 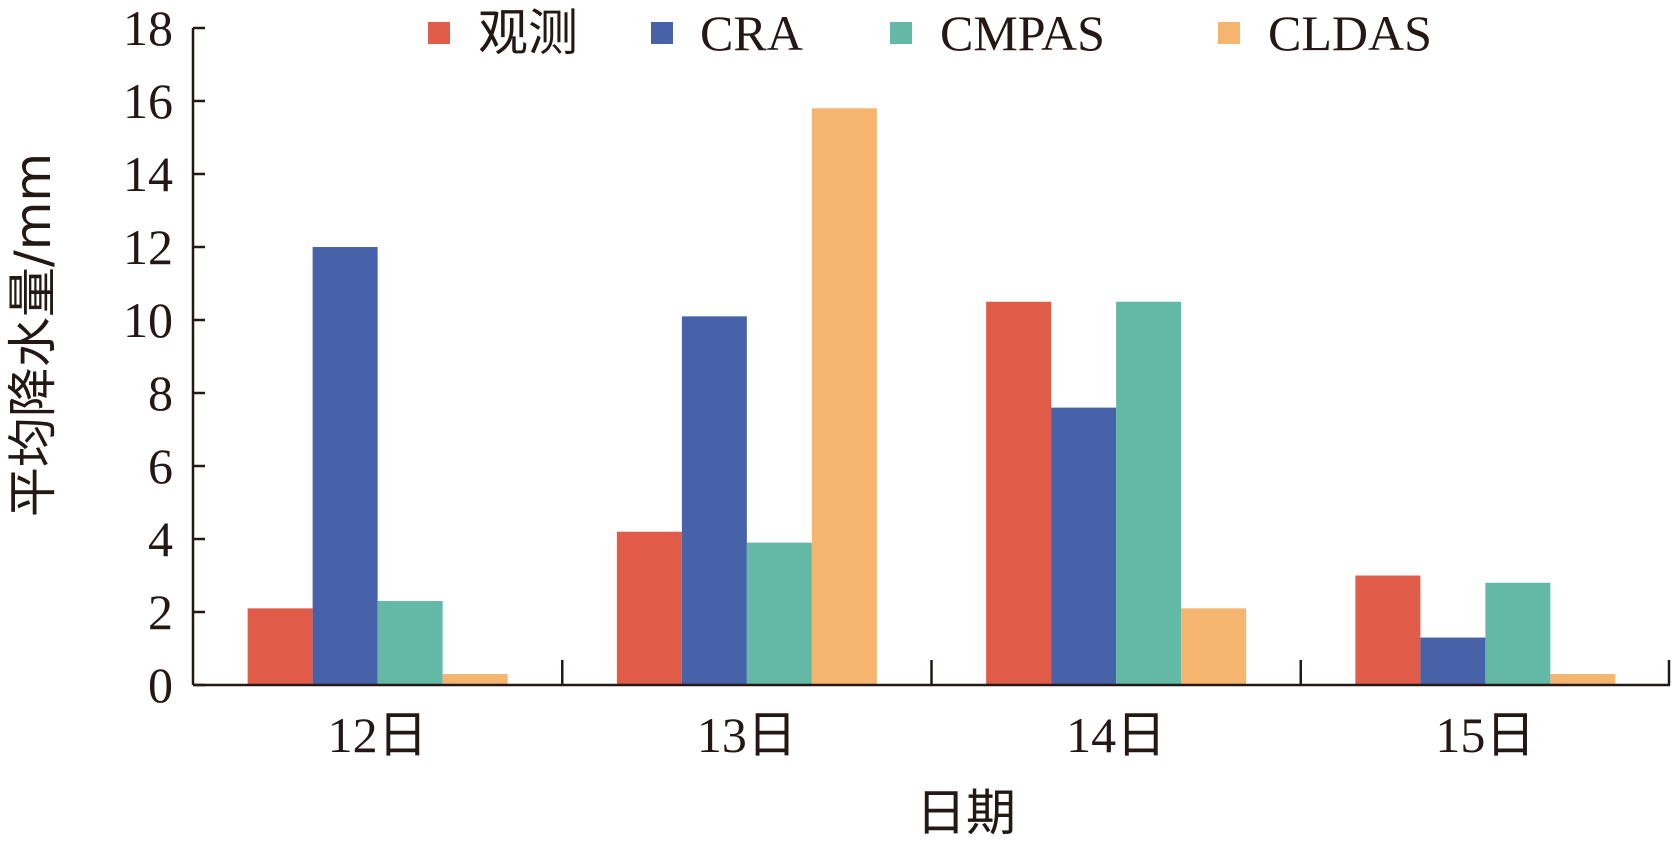 I want to click on y-tick-label: 6, so click(x=160, y=466).